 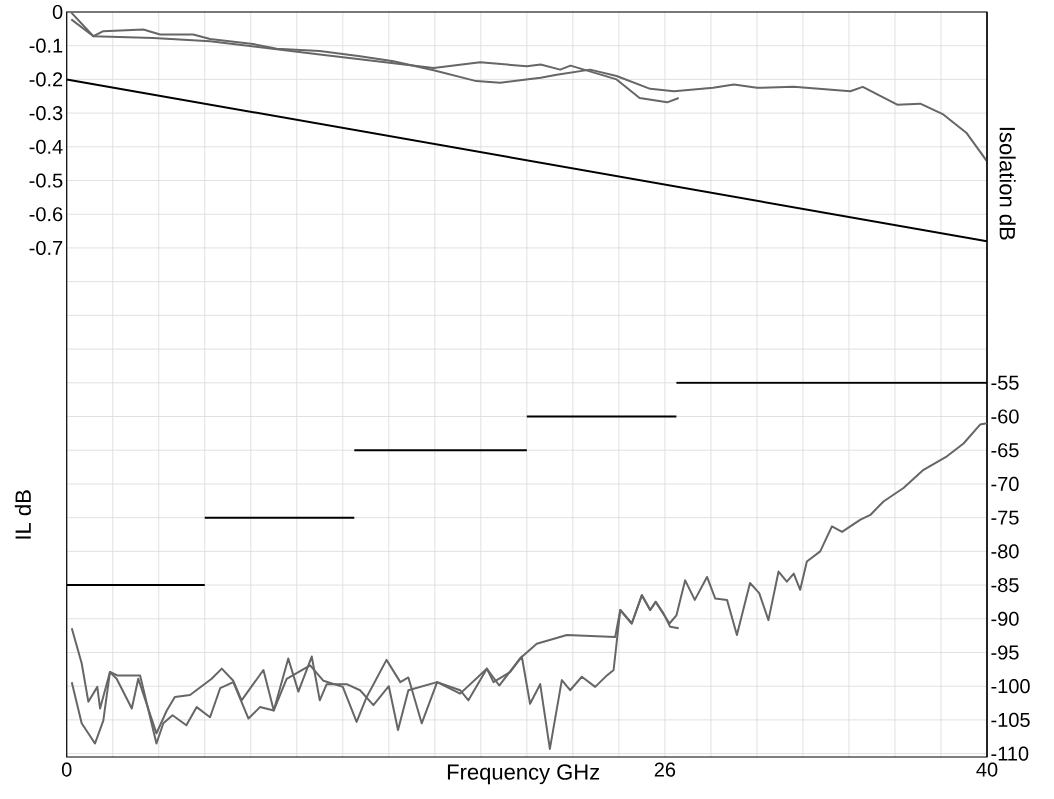 I want to click on y2-tick-label: -90, so click(x=1005, y=618).